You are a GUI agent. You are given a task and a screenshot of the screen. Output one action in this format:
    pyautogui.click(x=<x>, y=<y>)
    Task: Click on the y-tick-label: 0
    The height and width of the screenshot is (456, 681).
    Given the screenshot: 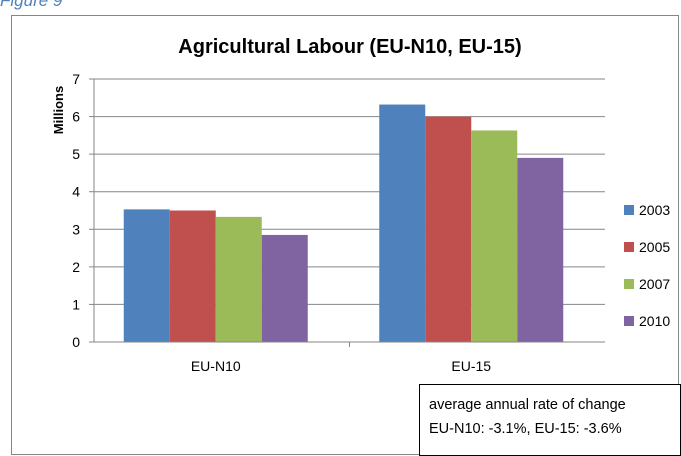 What is the action you would take?
    pyautogui.click(x=76, y=342)
    